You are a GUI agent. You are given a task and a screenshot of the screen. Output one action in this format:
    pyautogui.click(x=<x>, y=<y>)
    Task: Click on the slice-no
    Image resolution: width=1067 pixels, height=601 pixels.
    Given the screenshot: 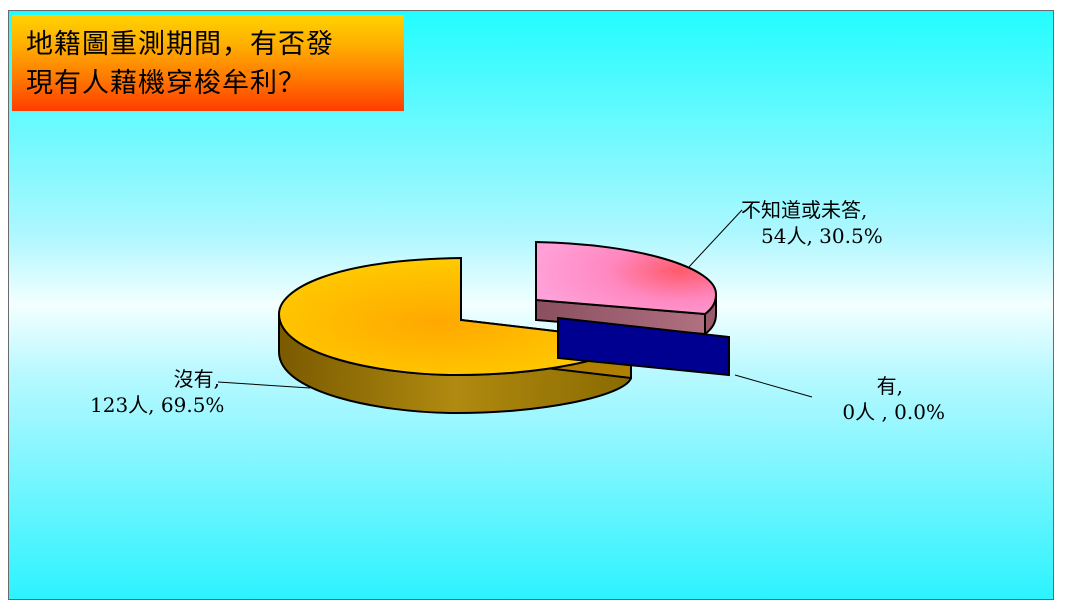 What is the action you would take?
    pyautogui.click(x=455, y=335)
    